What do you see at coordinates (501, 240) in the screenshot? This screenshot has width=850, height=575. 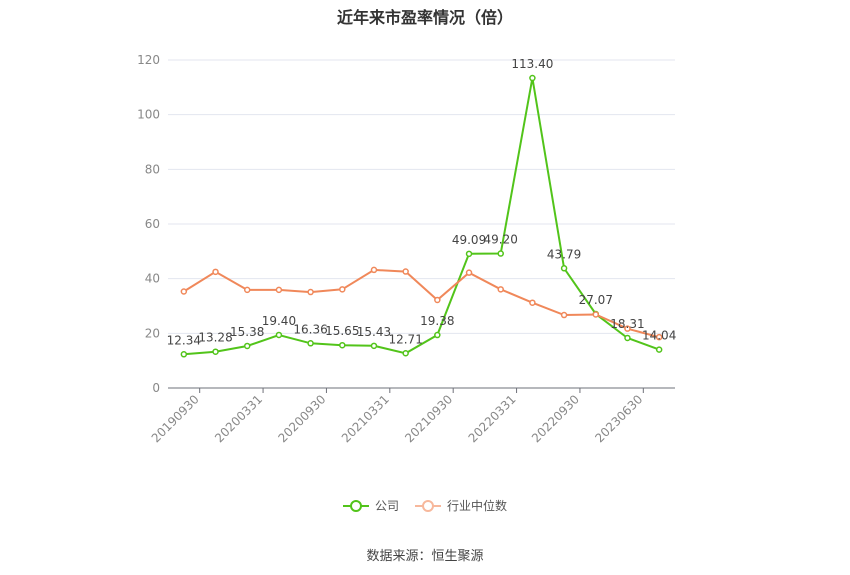 I see `data-label: 49.20` at bounding box center [501, 240].